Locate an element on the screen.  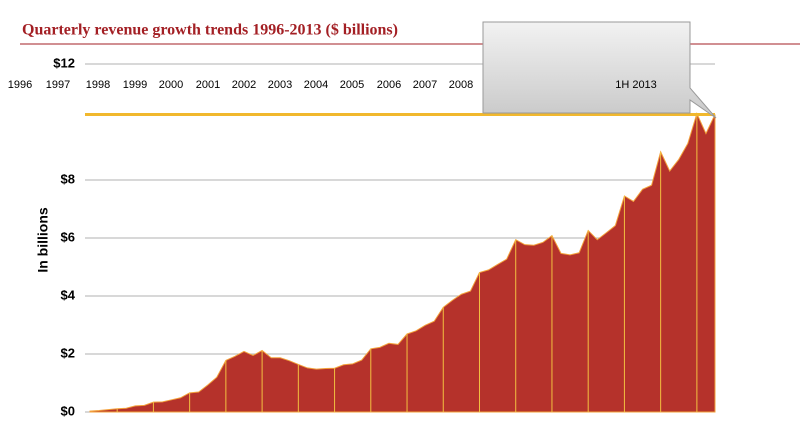
x-label: 1998 is located at coordinates (98, 85).